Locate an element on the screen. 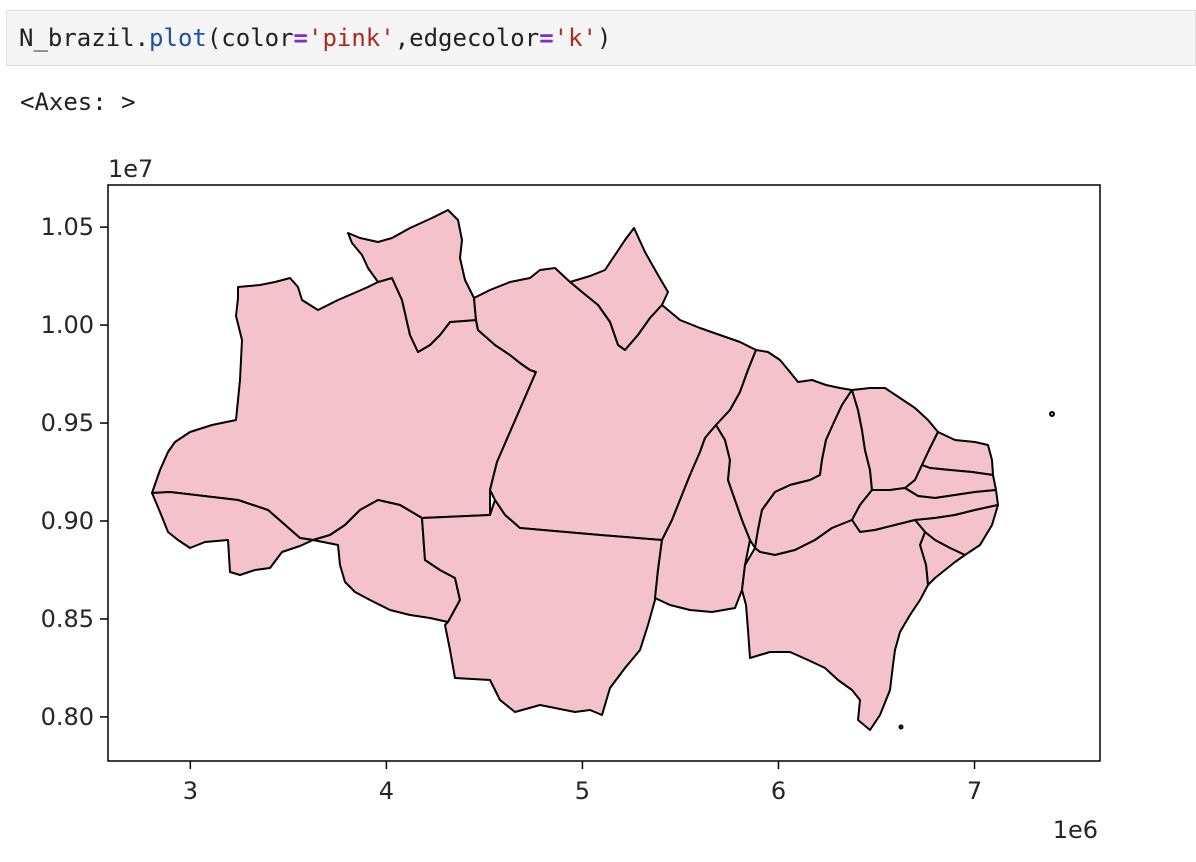 The image size is (1196, 862). y-exponent-label: 1e7 is located at coordinates (130, 169).